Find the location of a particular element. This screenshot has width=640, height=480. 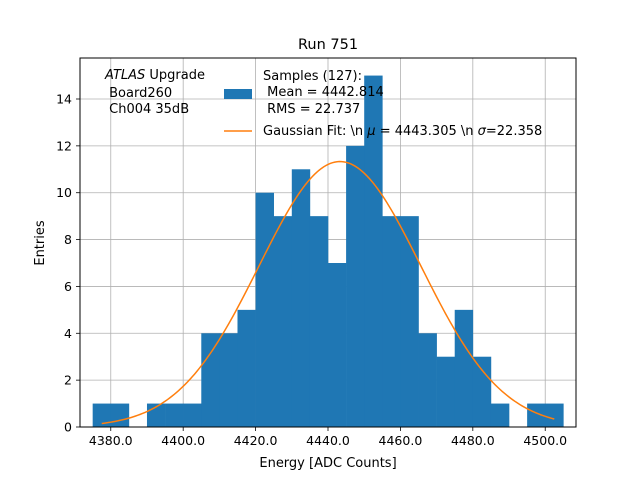

atlas-annotation-line3: Ch004 35dB is located at coordinates (147, 109).